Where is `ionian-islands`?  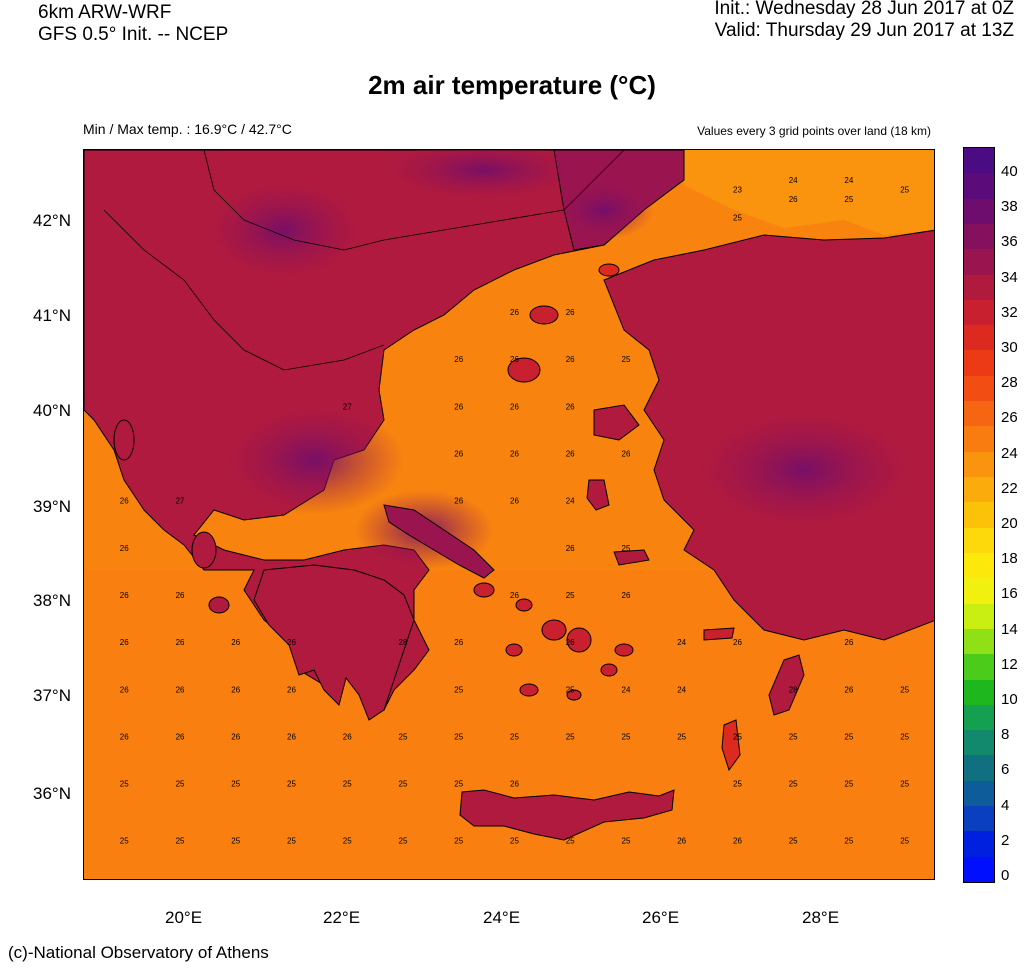
ionian-islands is located at coordinates (171, 516).